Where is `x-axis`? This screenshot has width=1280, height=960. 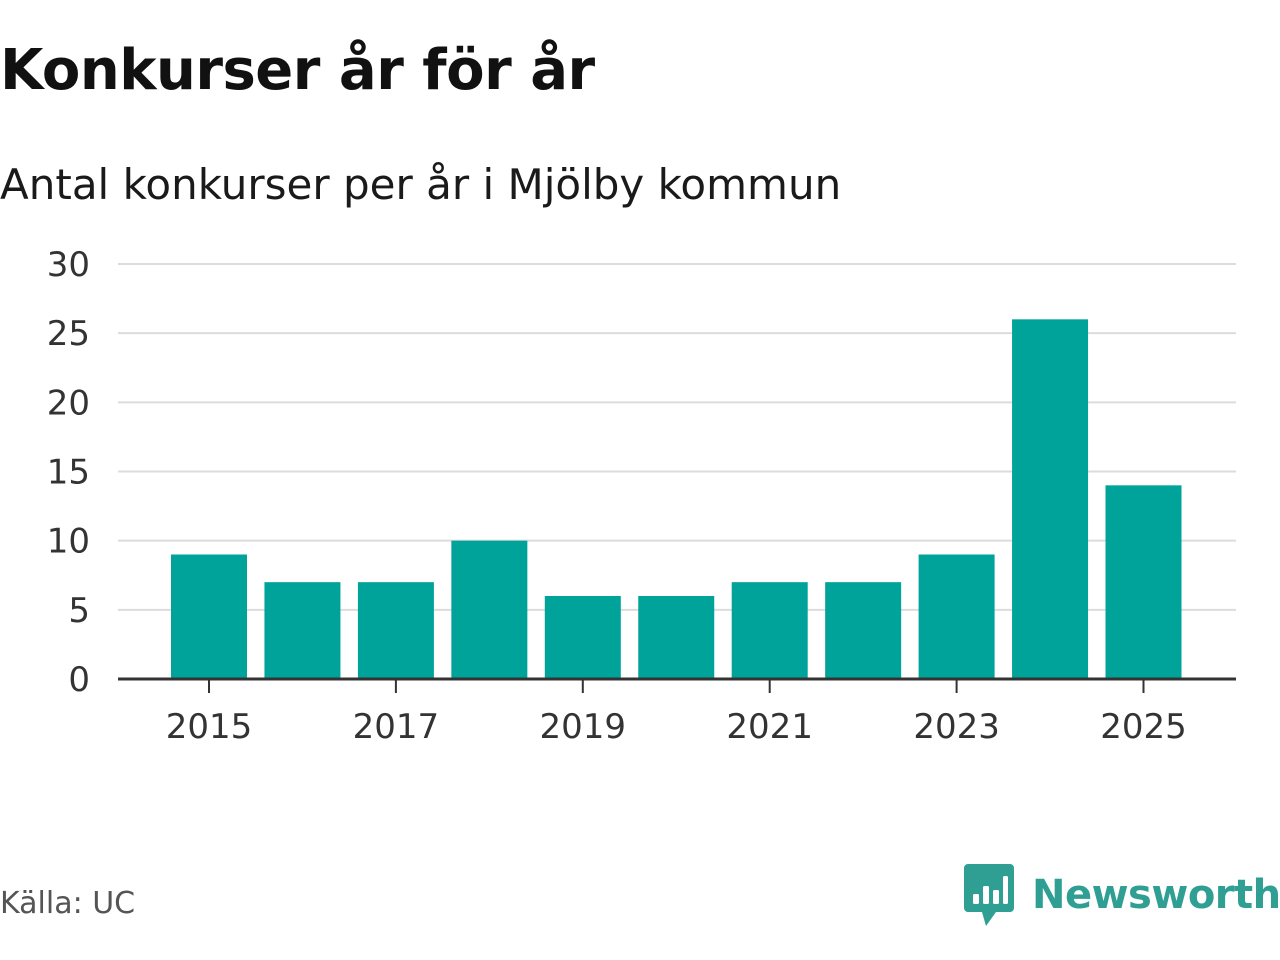 x-axis is located at coordinates (677, 685).